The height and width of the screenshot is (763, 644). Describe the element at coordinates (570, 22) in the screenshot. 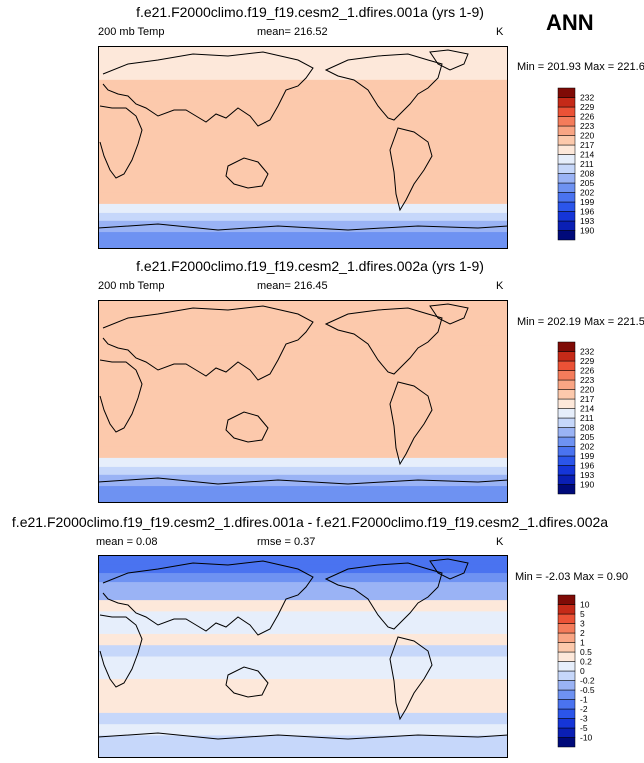

I see `season-label: ANN` at that location.